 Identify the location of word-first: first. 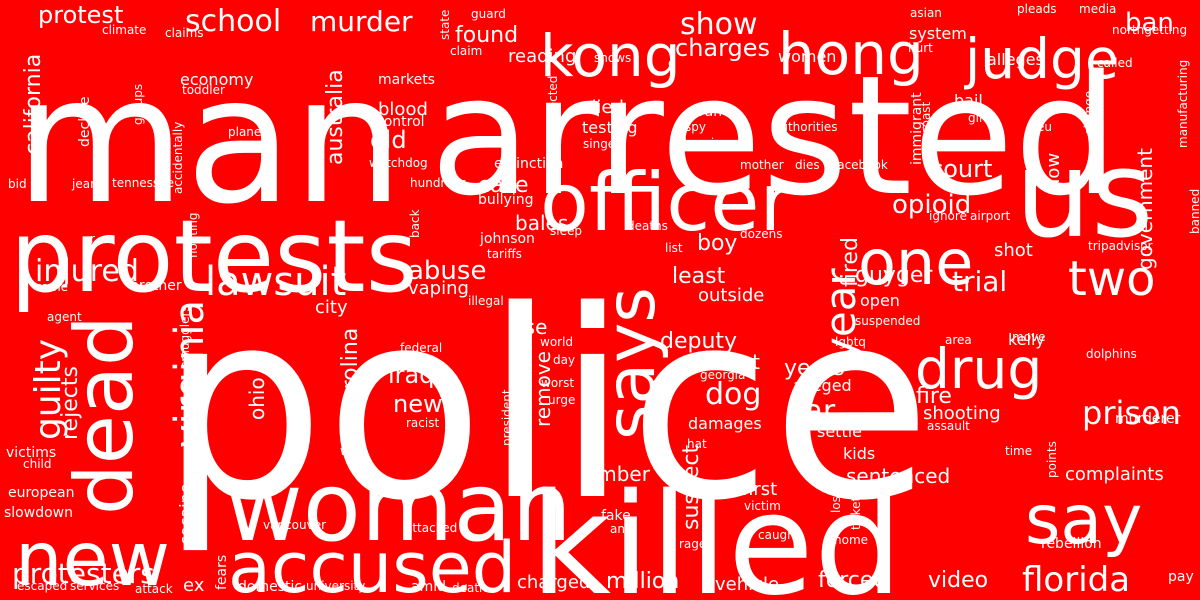
(760, 489).